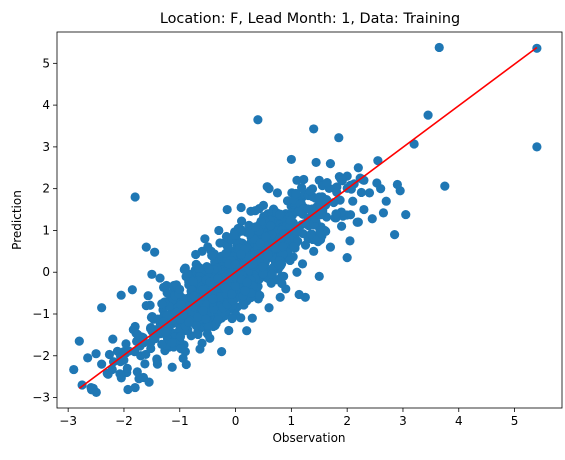 The width and height of the screenshot is (565, 460). I want to click on x-tick-label: 3, so click(403, 421).